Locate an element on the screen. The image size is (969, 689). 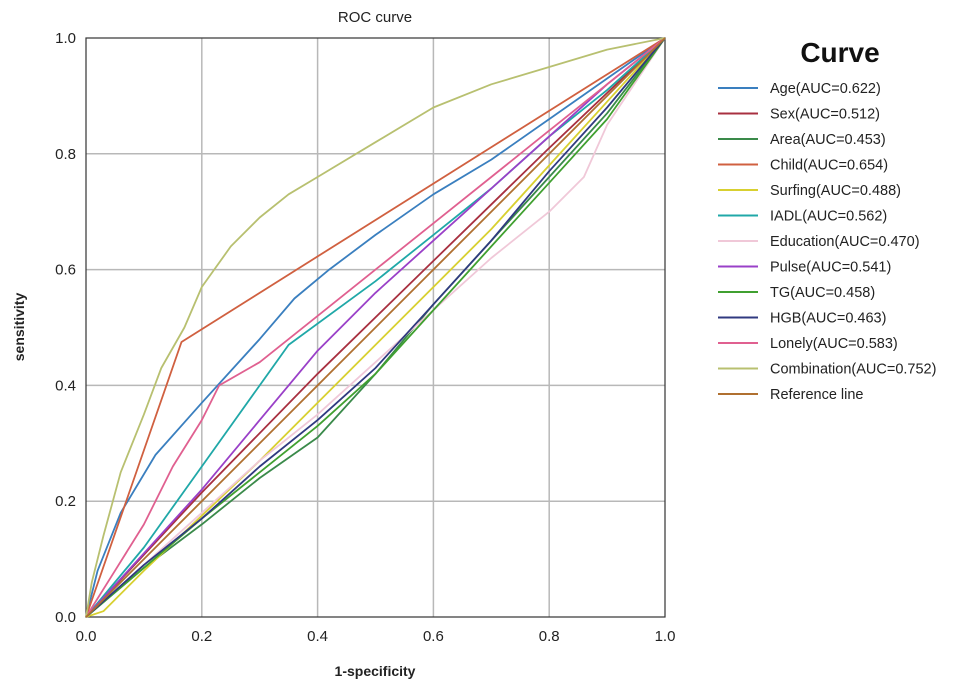
legend-item: Child(AUC=0.654) is located at coordinates (803, 166).